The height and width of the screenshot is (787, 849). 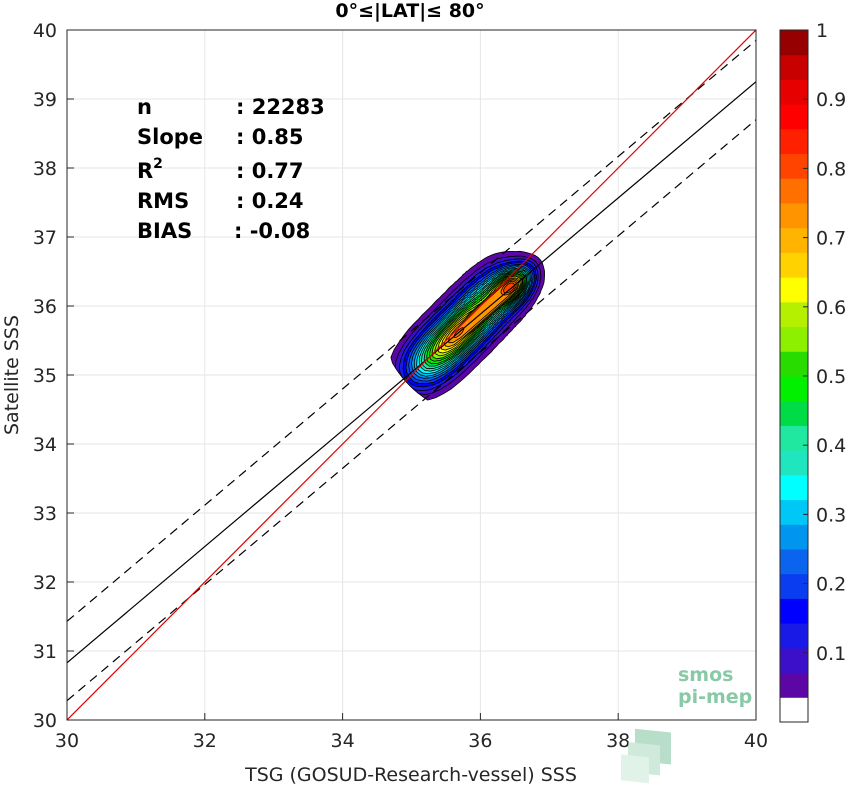 What do you see at coordinates (45, 100) in the screenshot?
I see `y-tick-label: 39` at bounding box center [45, 100].